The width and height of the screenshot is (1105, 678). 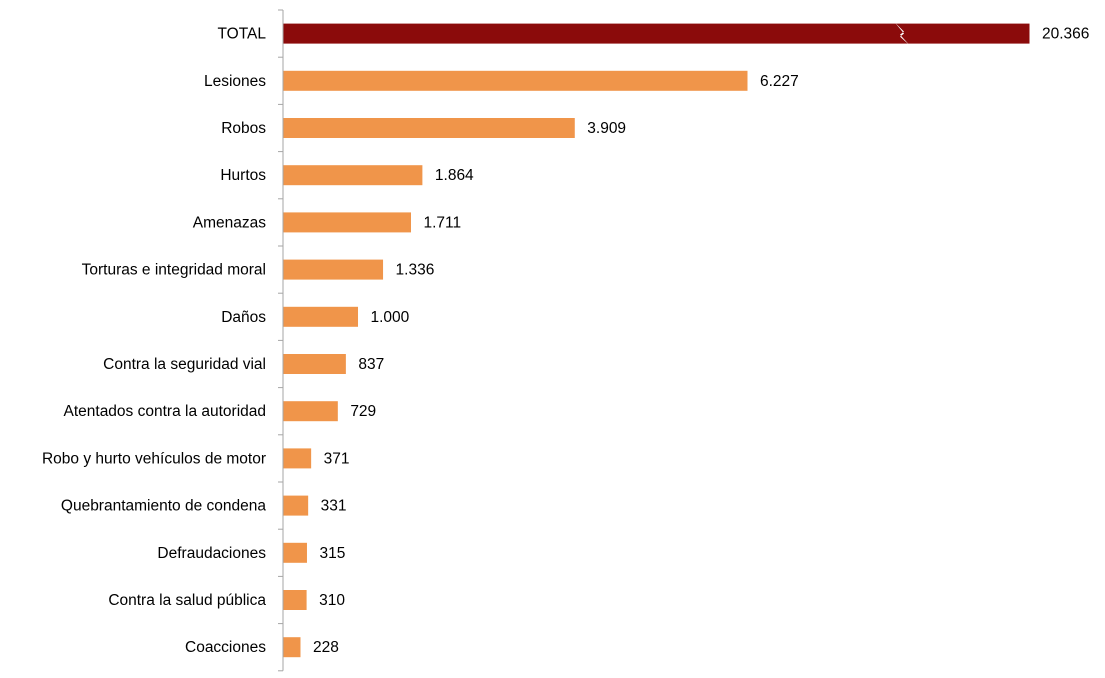 What do you see at coordinates (243, 317) in the screenshot?
I see `category-label: Daños` at bounding box center [243, 317].